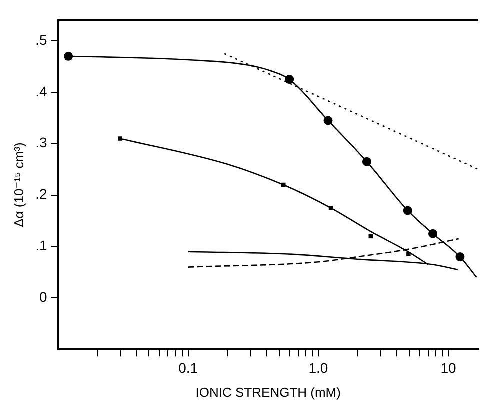  I want to click on y-tick-label: .3, so click(42, 142).